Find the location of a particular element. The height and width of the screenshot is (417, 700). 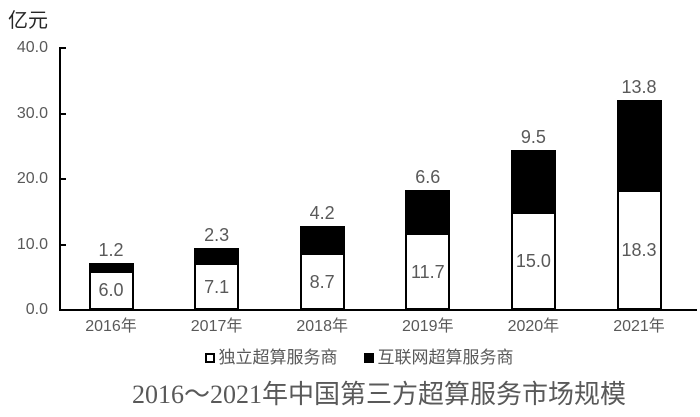

x-axis-line is located at coordinates (378, 310).